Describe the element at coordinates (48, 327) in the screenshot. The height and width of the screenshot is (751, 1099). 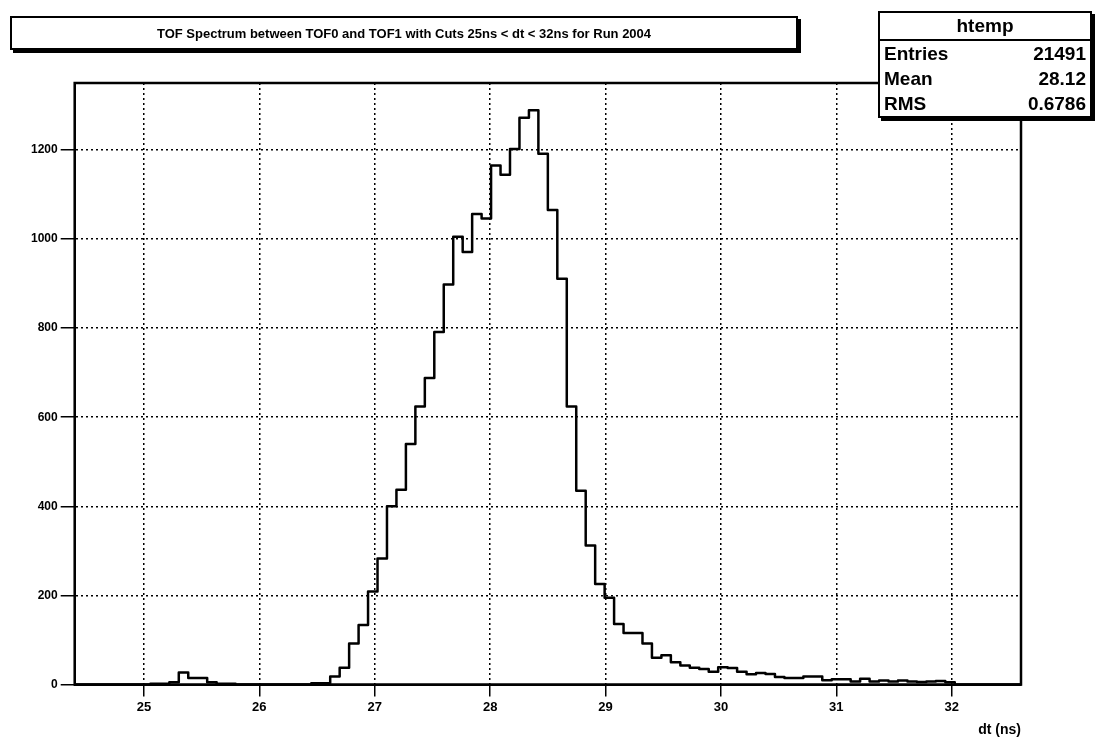
I see `y-tick-label: 800` at that location.